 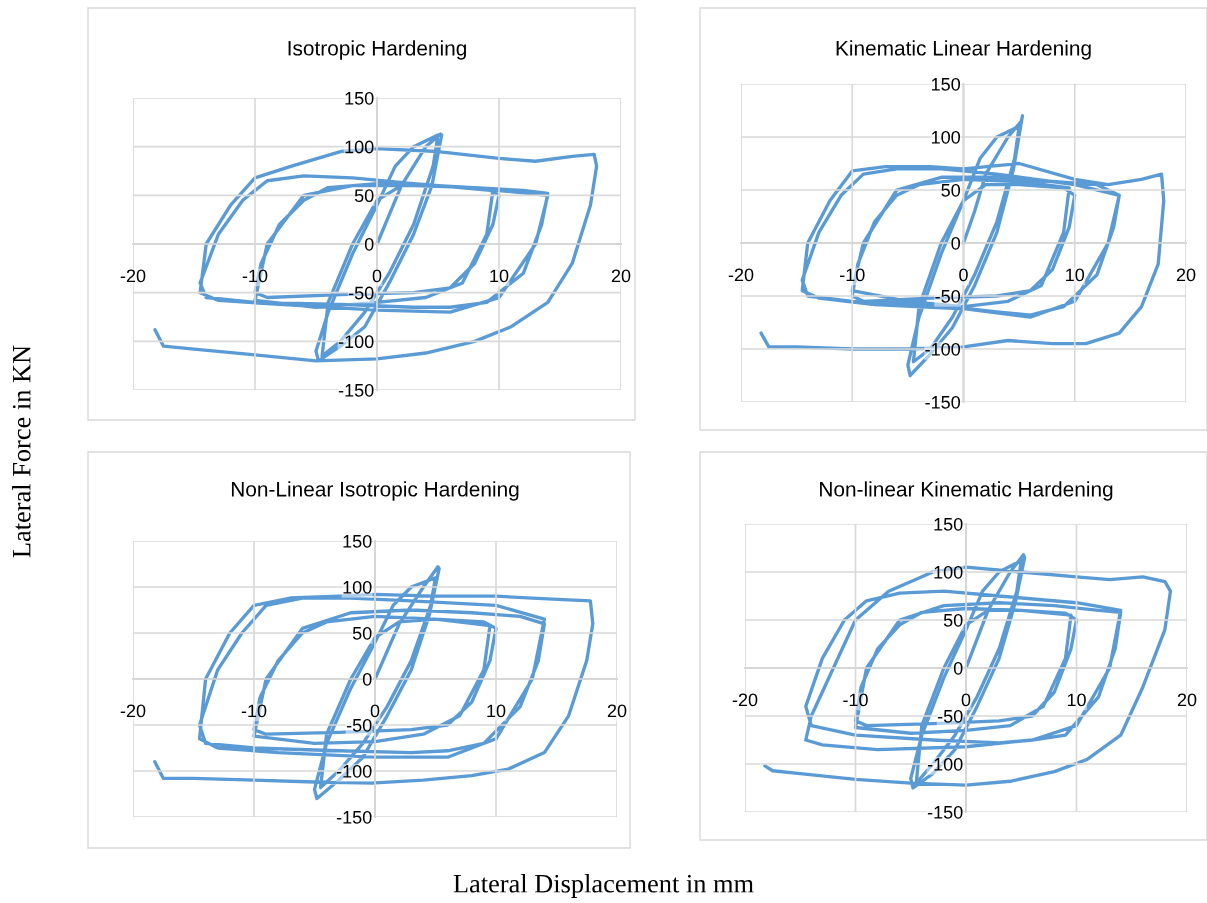 What do you see at coordinates (963, 50) in the screenshot?
I see `chart-title: Kinematic Linear Hardening` at bounding box center [963, 50].